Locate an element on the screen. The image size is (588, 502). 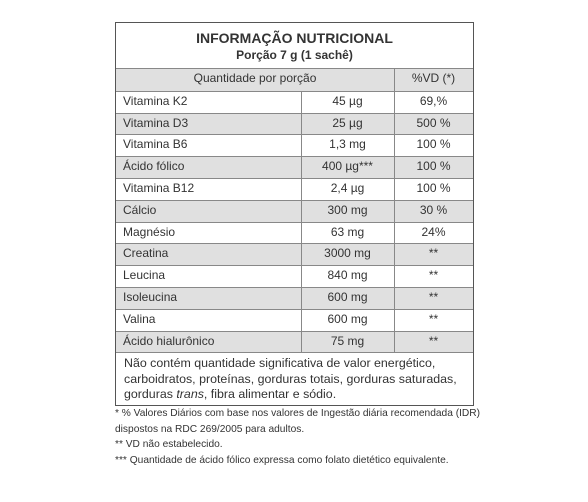
nutrient: Vitamina D3 is located at coordinates (156, 122).